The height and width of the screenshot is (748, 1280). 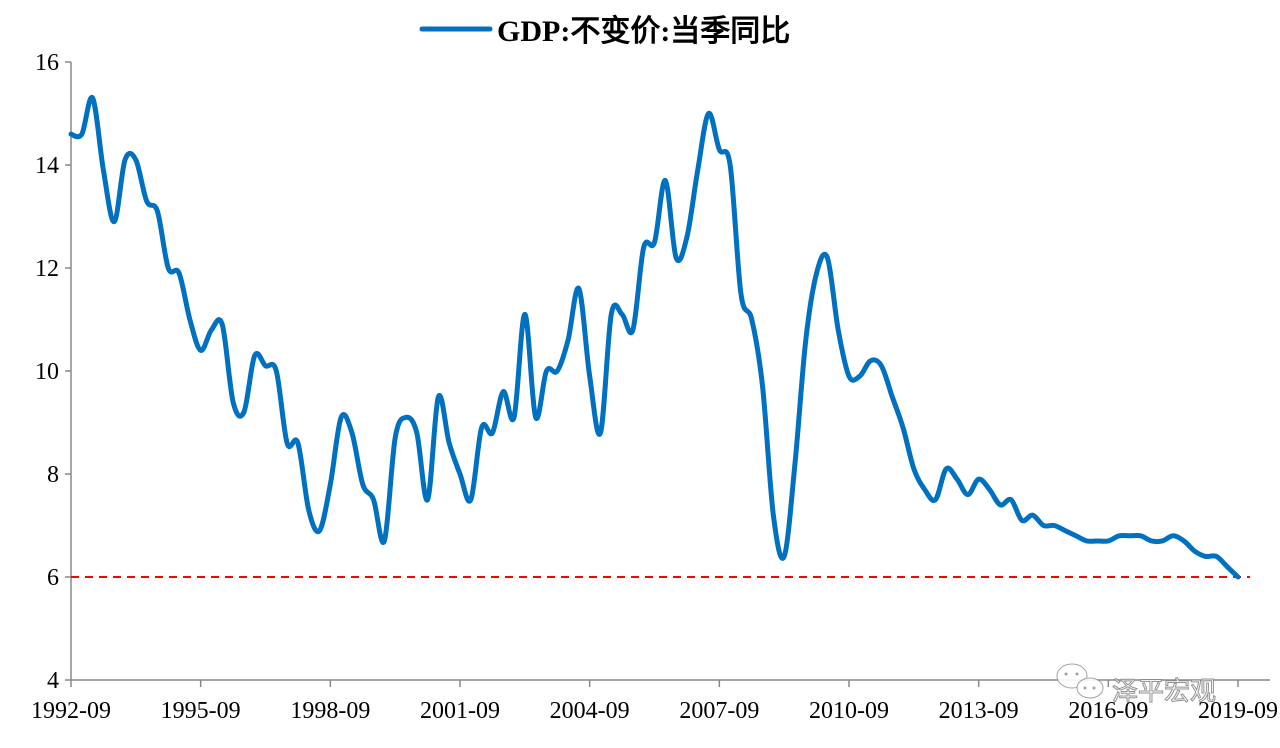 What do you see at coordinates (590, 711) in the screenshot?
I see `x-tick-label: 2004-09` at bounding box center [590, 711].